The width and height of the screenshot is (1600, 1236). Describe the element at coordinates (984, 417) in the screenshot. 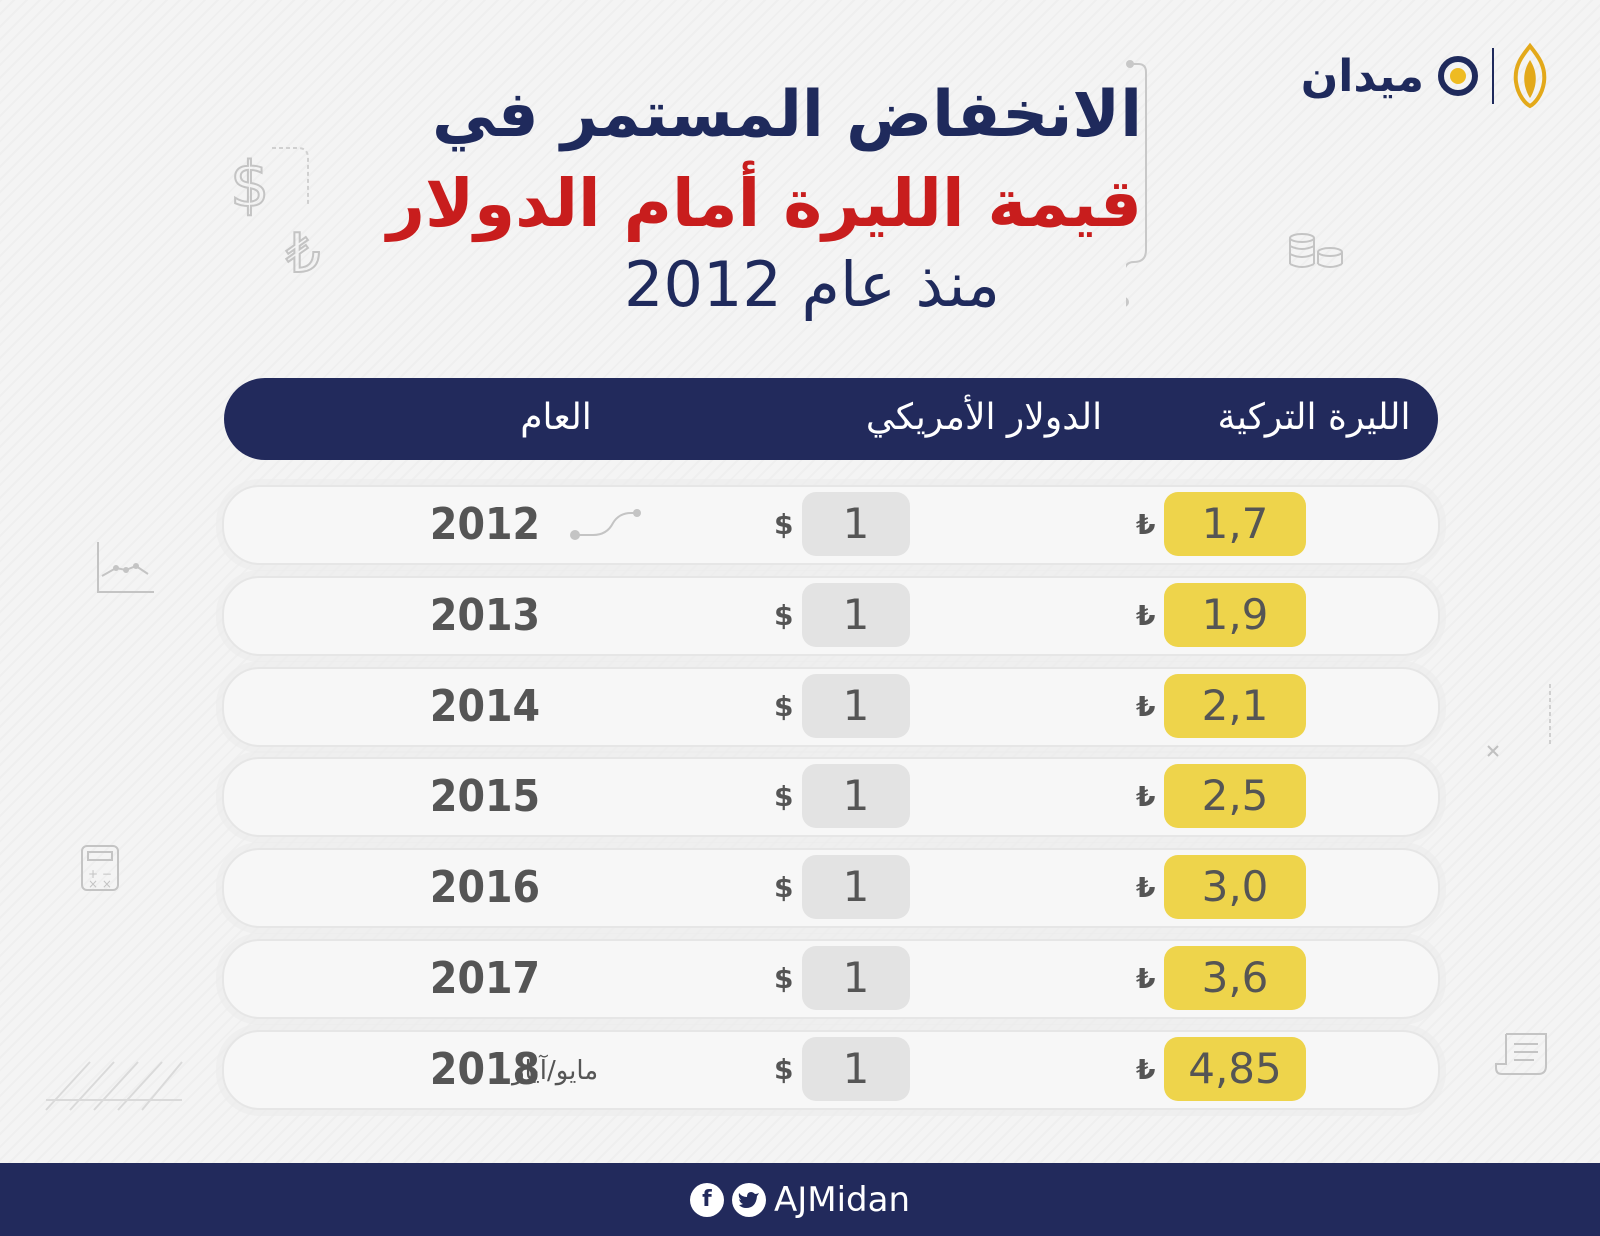

I see `header-usd: الدولار الأمريكي` at that location.